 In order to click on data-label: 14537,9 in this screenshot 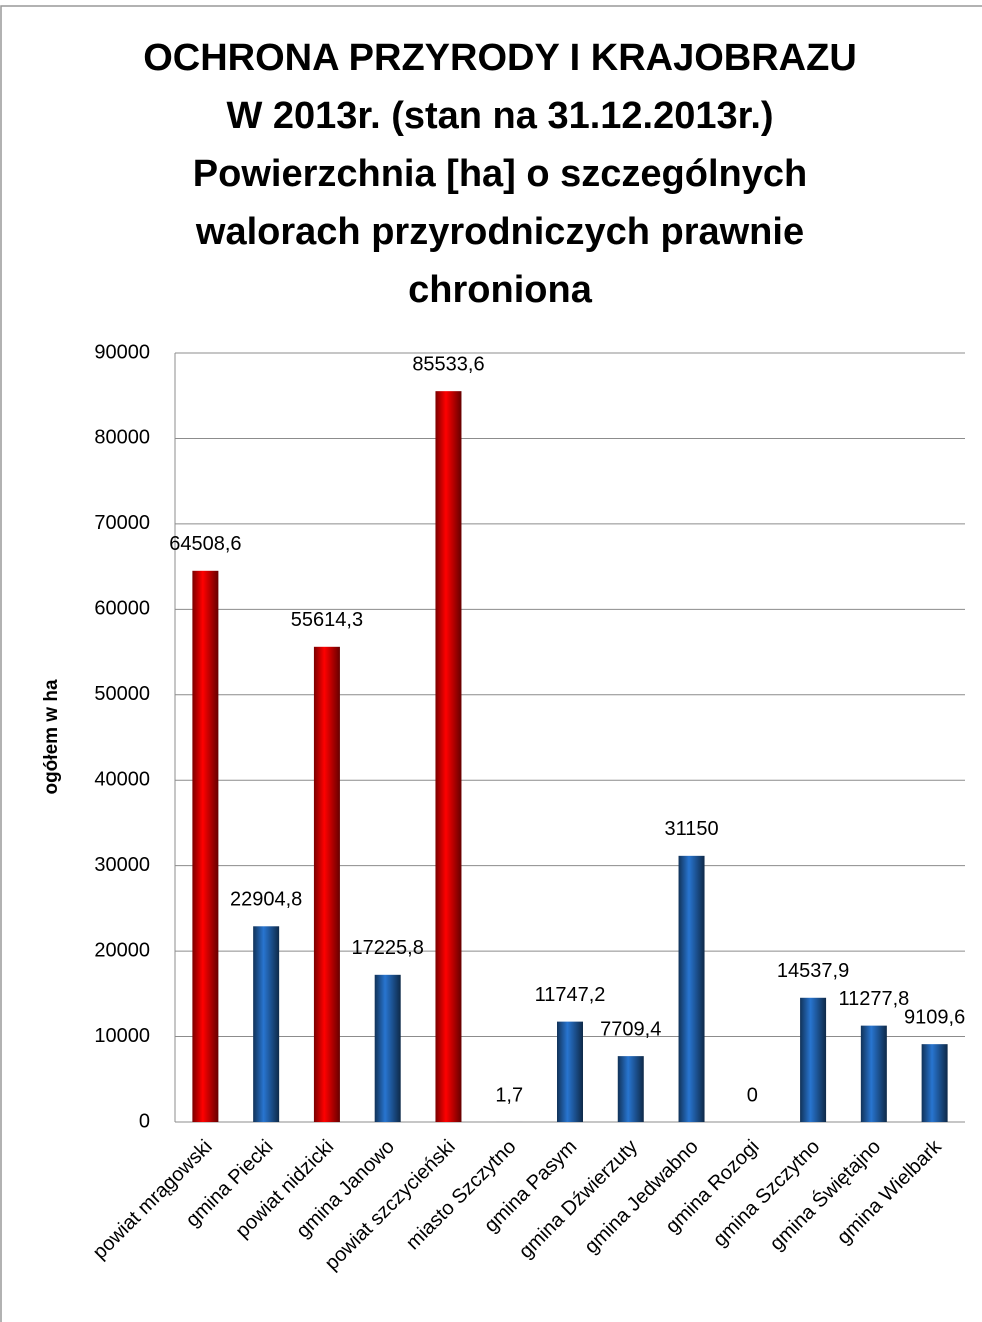, I will do `click(813, 971)`.